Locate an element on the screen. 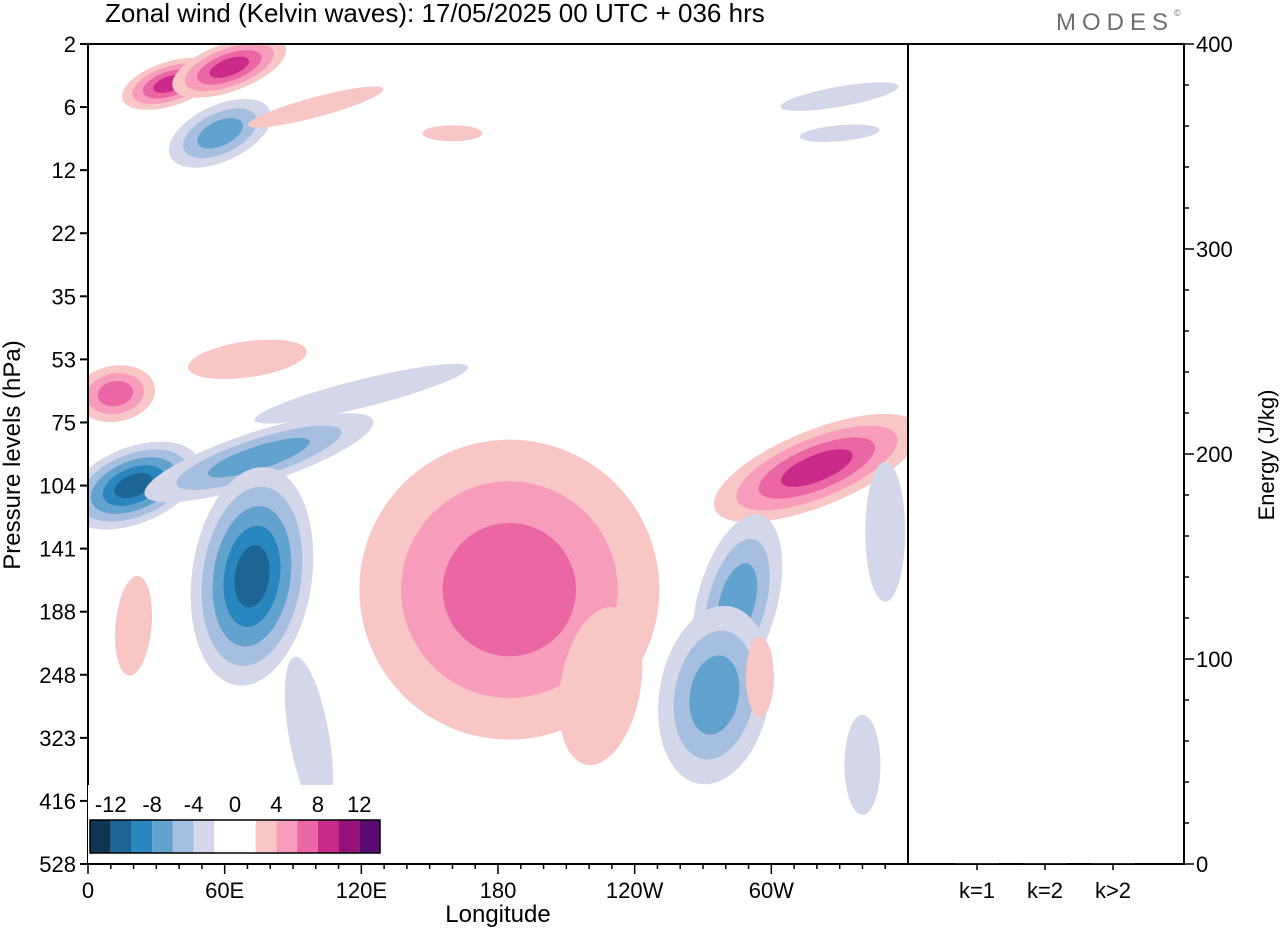  y-tick-label: 323 is located at coordinates (57, 738).